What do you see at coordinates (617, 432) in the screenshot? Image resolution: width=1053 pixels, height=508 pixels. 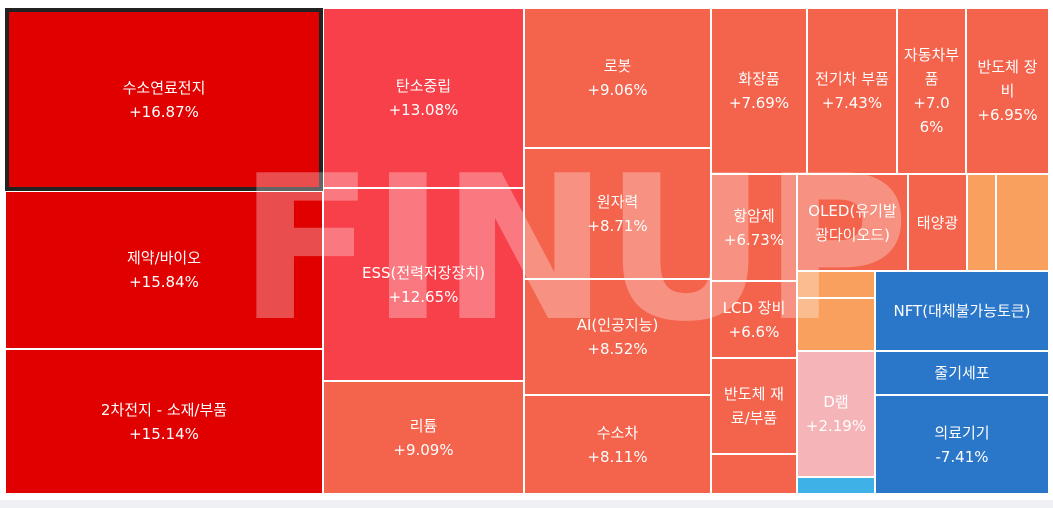 I see `tile-label: 수소차` at bounding box center [617, 432].